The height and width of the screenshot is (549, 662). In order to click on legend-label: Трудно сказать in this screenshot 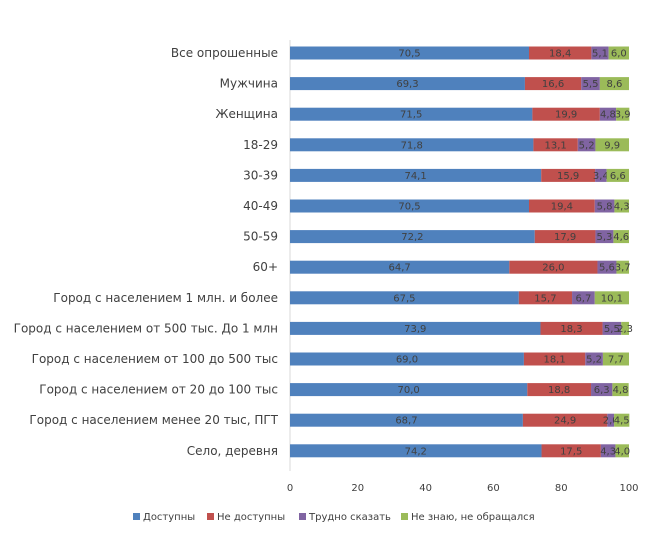, I will do `click(349, 517)`.